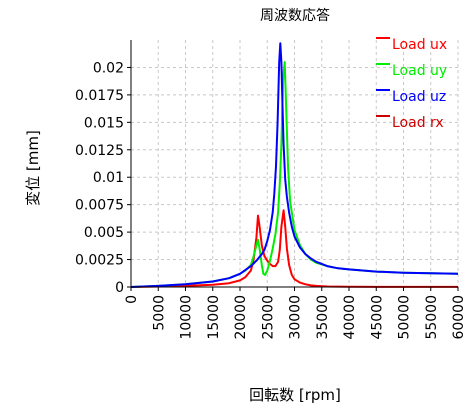  What do you see at coordinates (108, 178) in the screenshot?
I see `y-tick-label: 0.01` at bounding box center [108, 178].